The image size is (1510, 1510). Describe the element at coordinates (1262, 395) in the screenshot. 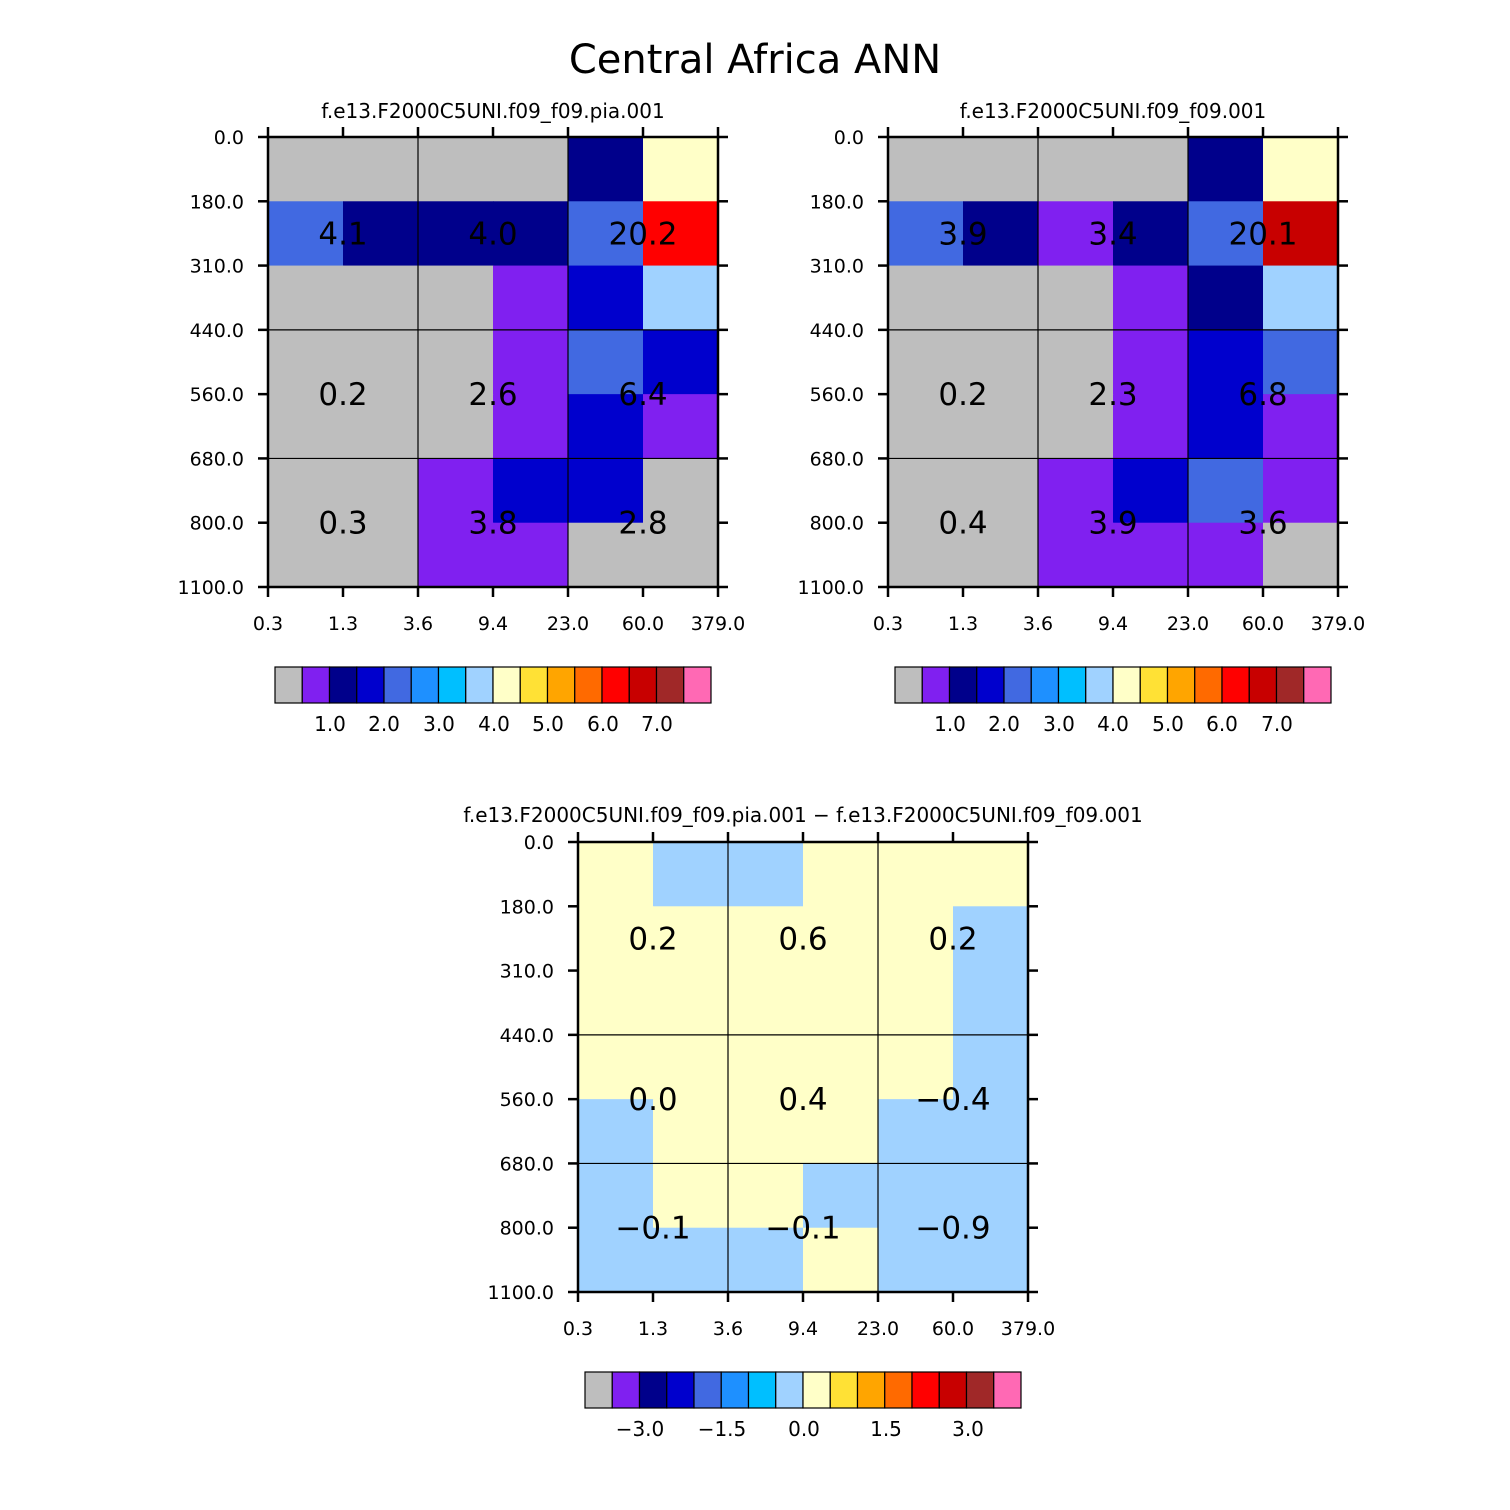

I see `data-label: 6.8` at that location.